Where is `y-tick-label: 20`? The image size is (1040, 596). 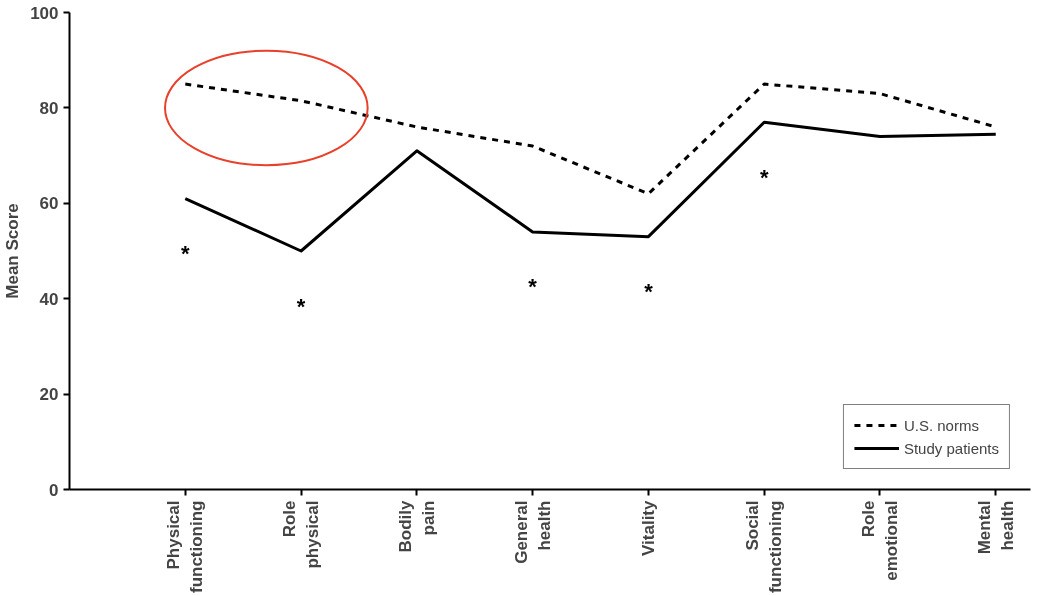 y-tick-label: 20 is located at coordinates (49, 395).